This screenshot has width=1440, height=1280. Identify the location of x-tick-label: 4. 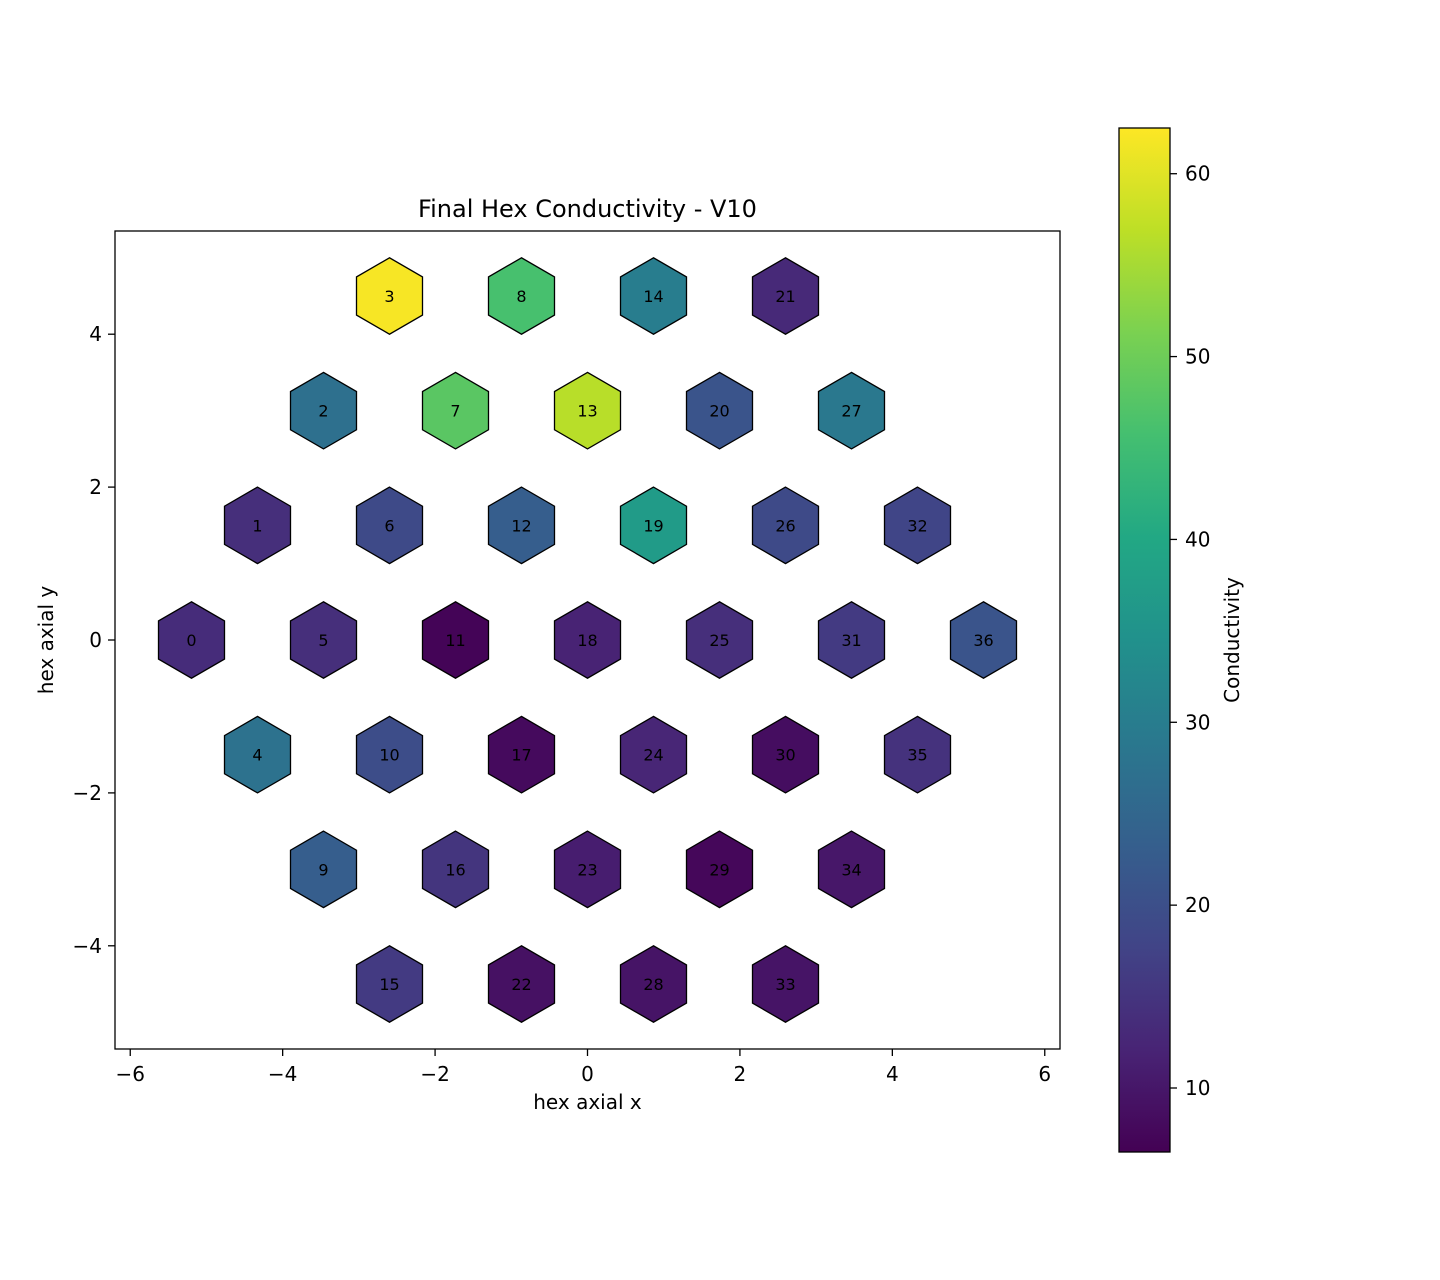
(892, 1074).